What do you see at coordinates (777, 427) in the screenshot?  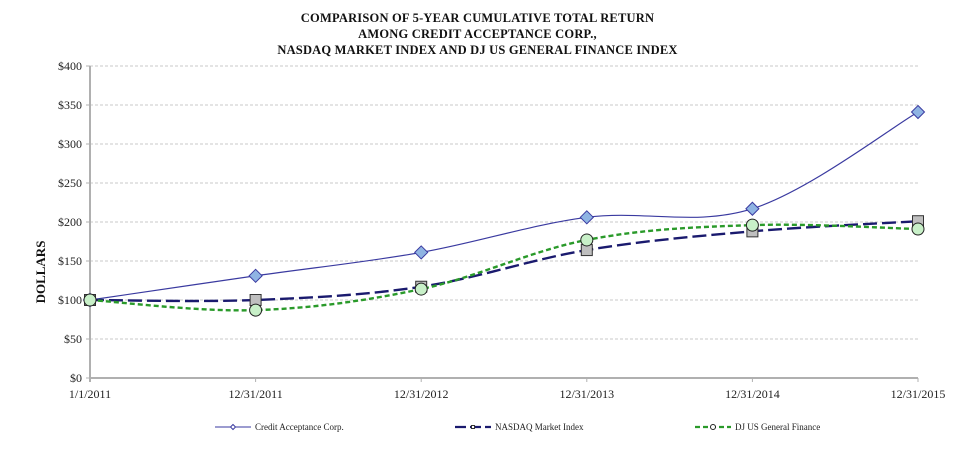 I see `legend-label: DJ US General Finance` at bounding box center [777, 427].